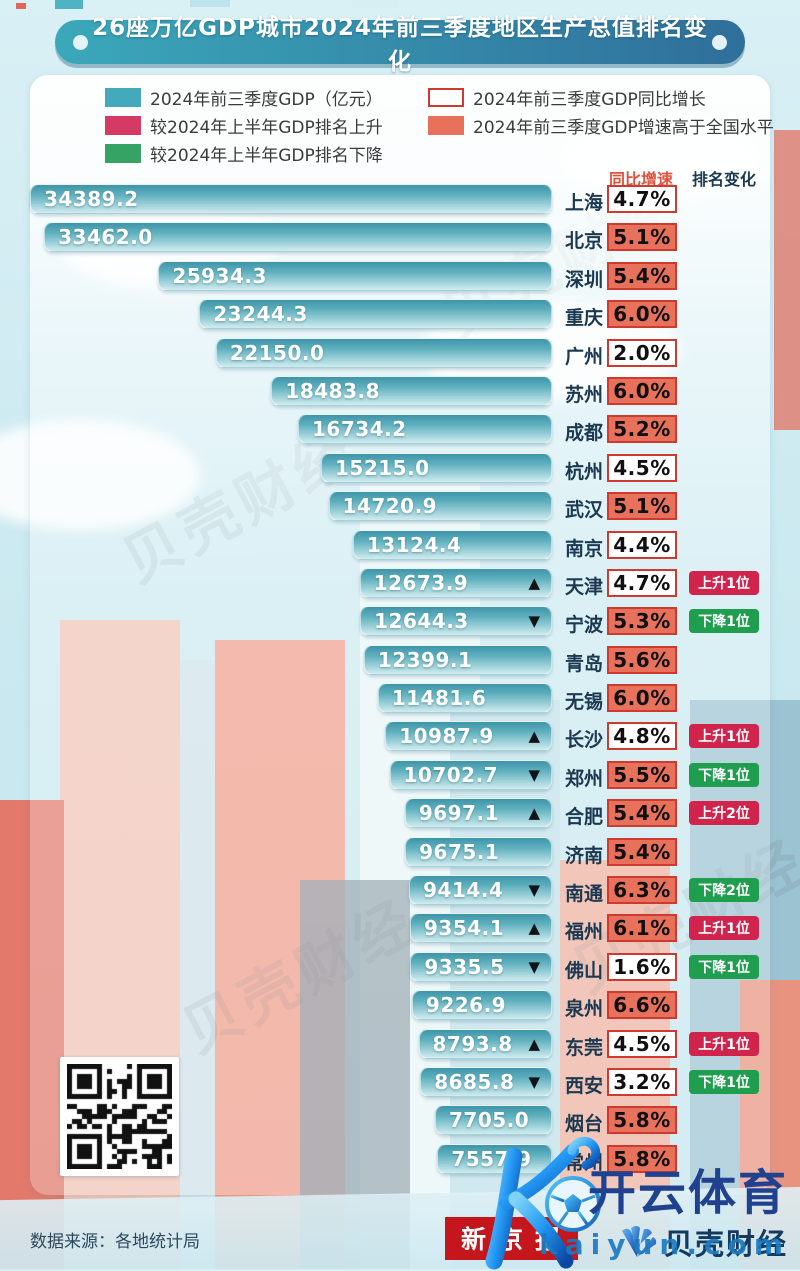  I want to click on city-label: 苏州, so click(584, 394).